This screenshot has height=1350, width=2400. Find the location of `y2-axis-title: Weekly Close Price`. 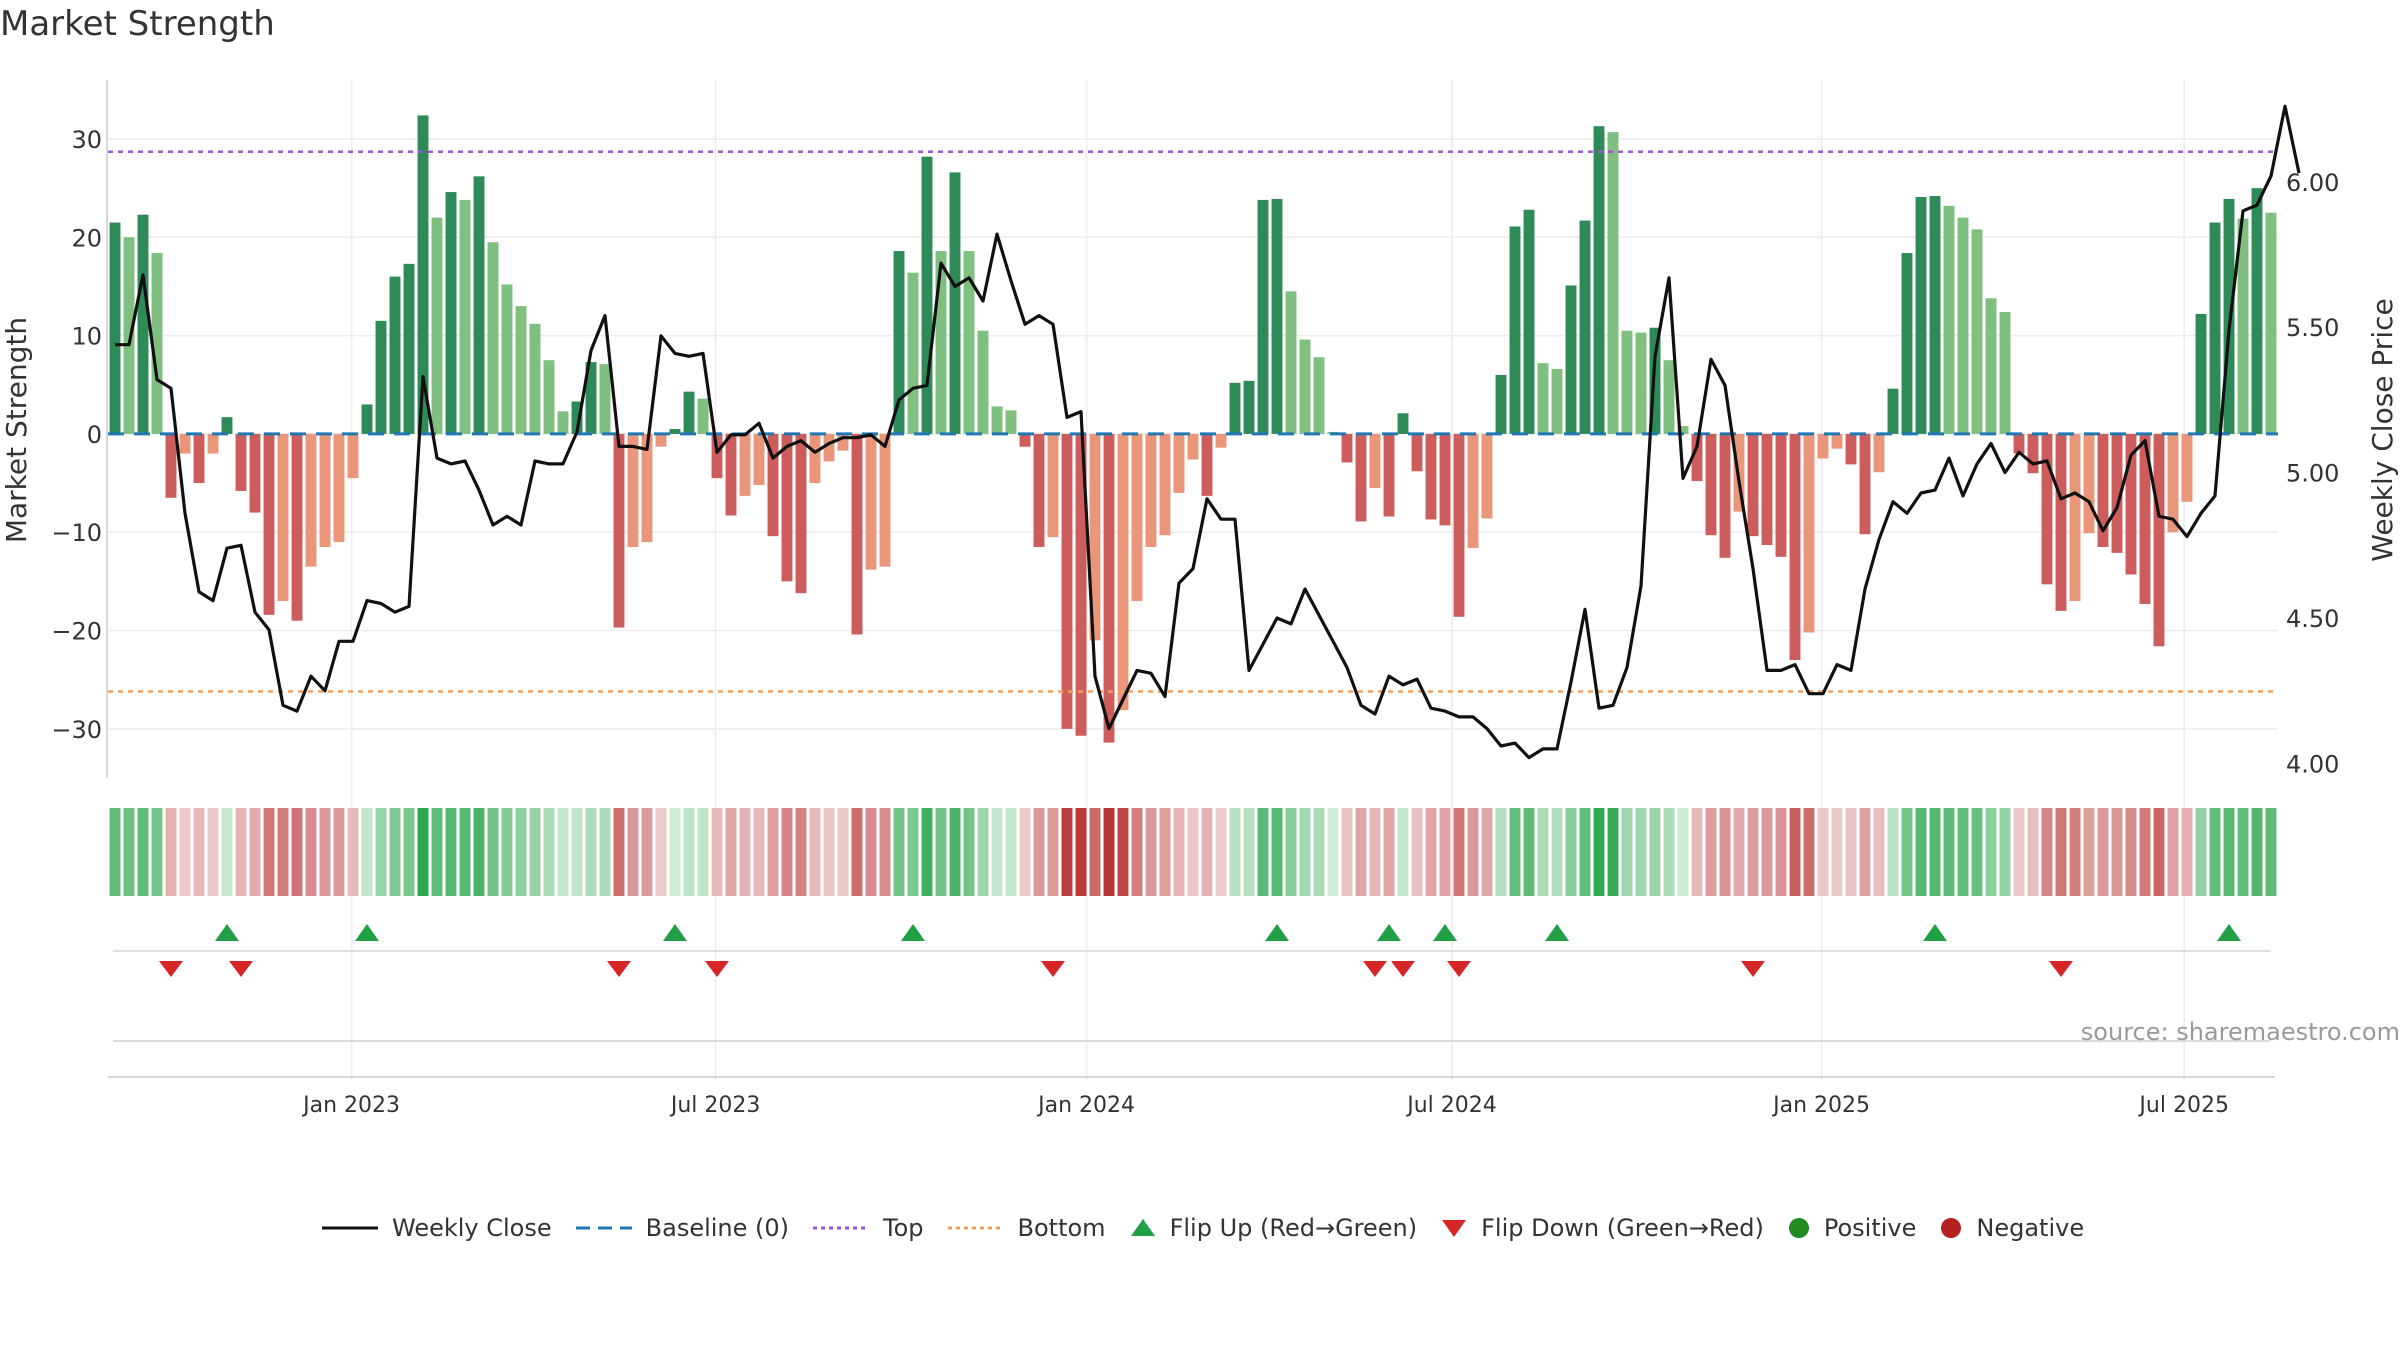

y2-axis-title: Weekly Close Price is located at coordinates (2382, 429).